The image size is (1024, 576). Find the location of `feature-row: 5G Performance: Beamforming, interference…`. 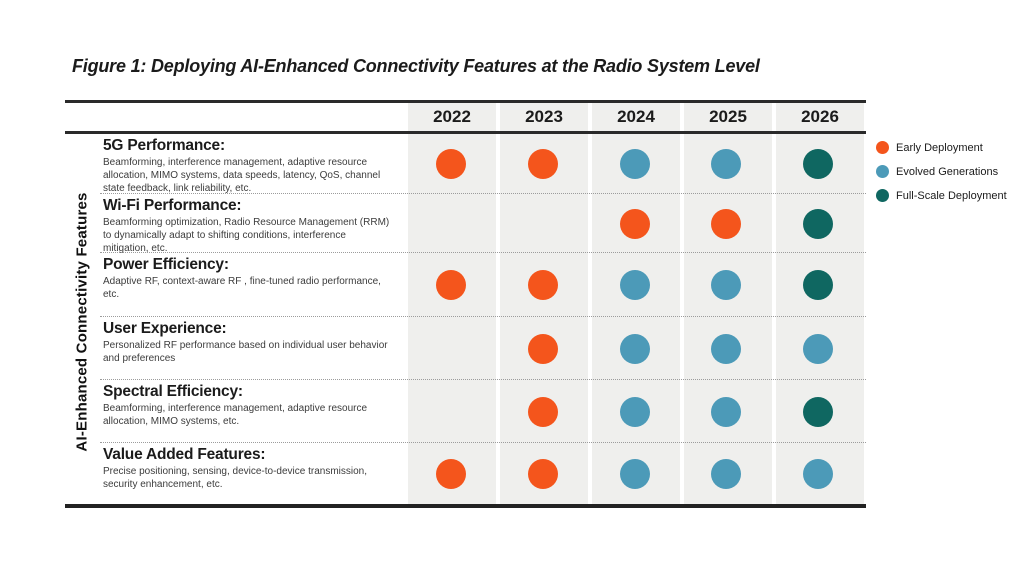

feature-row: 5G Performance: Beamforming, interference… is located at coordinates (465, 164).